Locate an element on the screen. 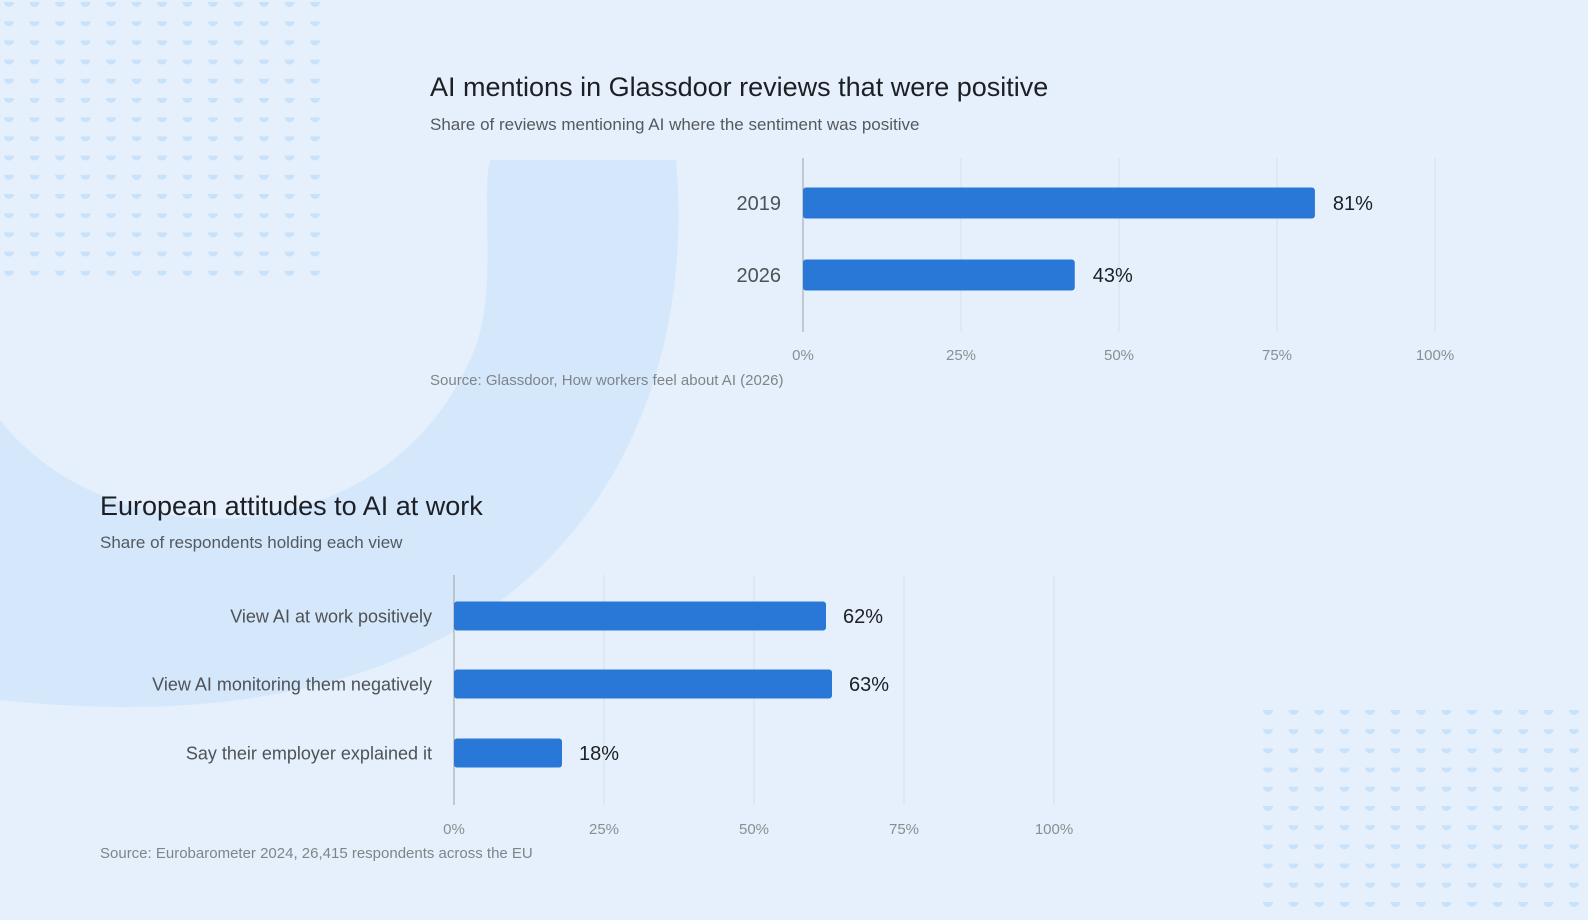 The height and width of the screenshot is (920, 1588). x-tick-label: 75% is located at coordinates (1277, 355).